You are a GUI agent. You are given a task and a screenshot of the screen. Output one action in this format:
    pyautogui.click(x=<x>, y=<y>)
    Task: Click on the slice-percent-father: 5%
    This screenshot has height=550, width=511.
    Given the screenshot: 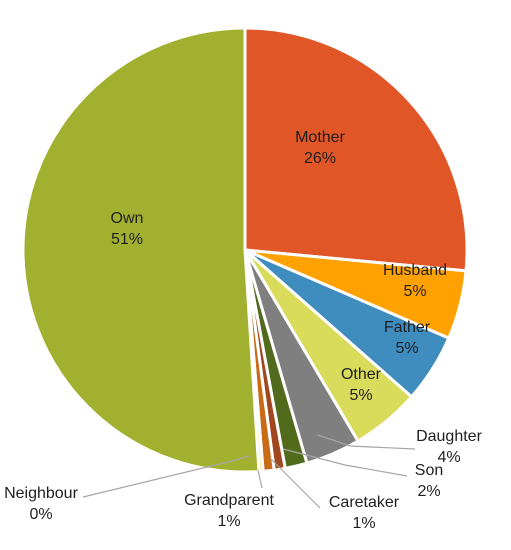 What is the action you would take?
    pyautogui.click(x=406, y=348)
    